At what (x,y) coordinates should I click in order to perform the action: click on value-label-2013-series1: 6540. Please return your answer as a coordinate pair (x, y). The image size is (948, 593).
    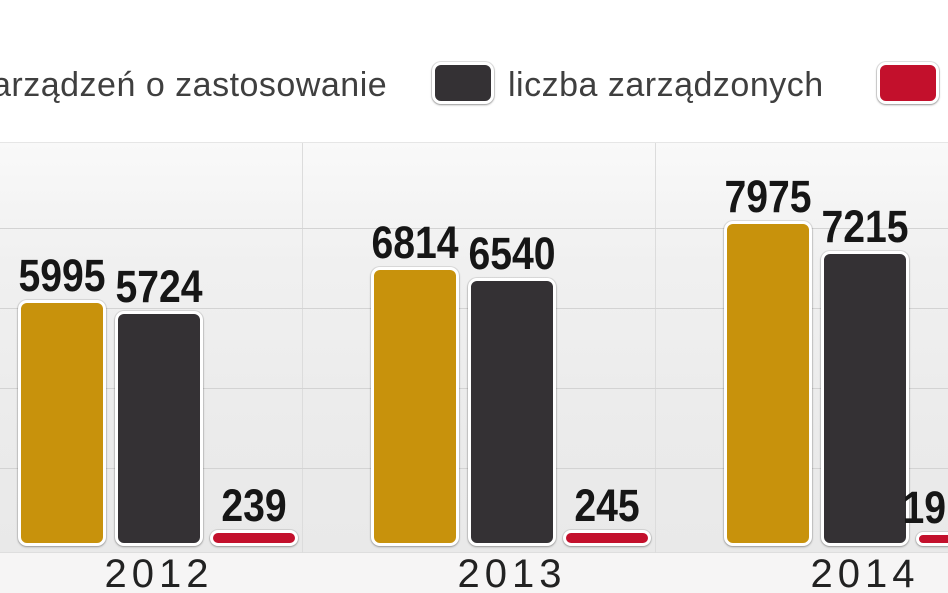
    Looking at the image, I should click on (512, 253).